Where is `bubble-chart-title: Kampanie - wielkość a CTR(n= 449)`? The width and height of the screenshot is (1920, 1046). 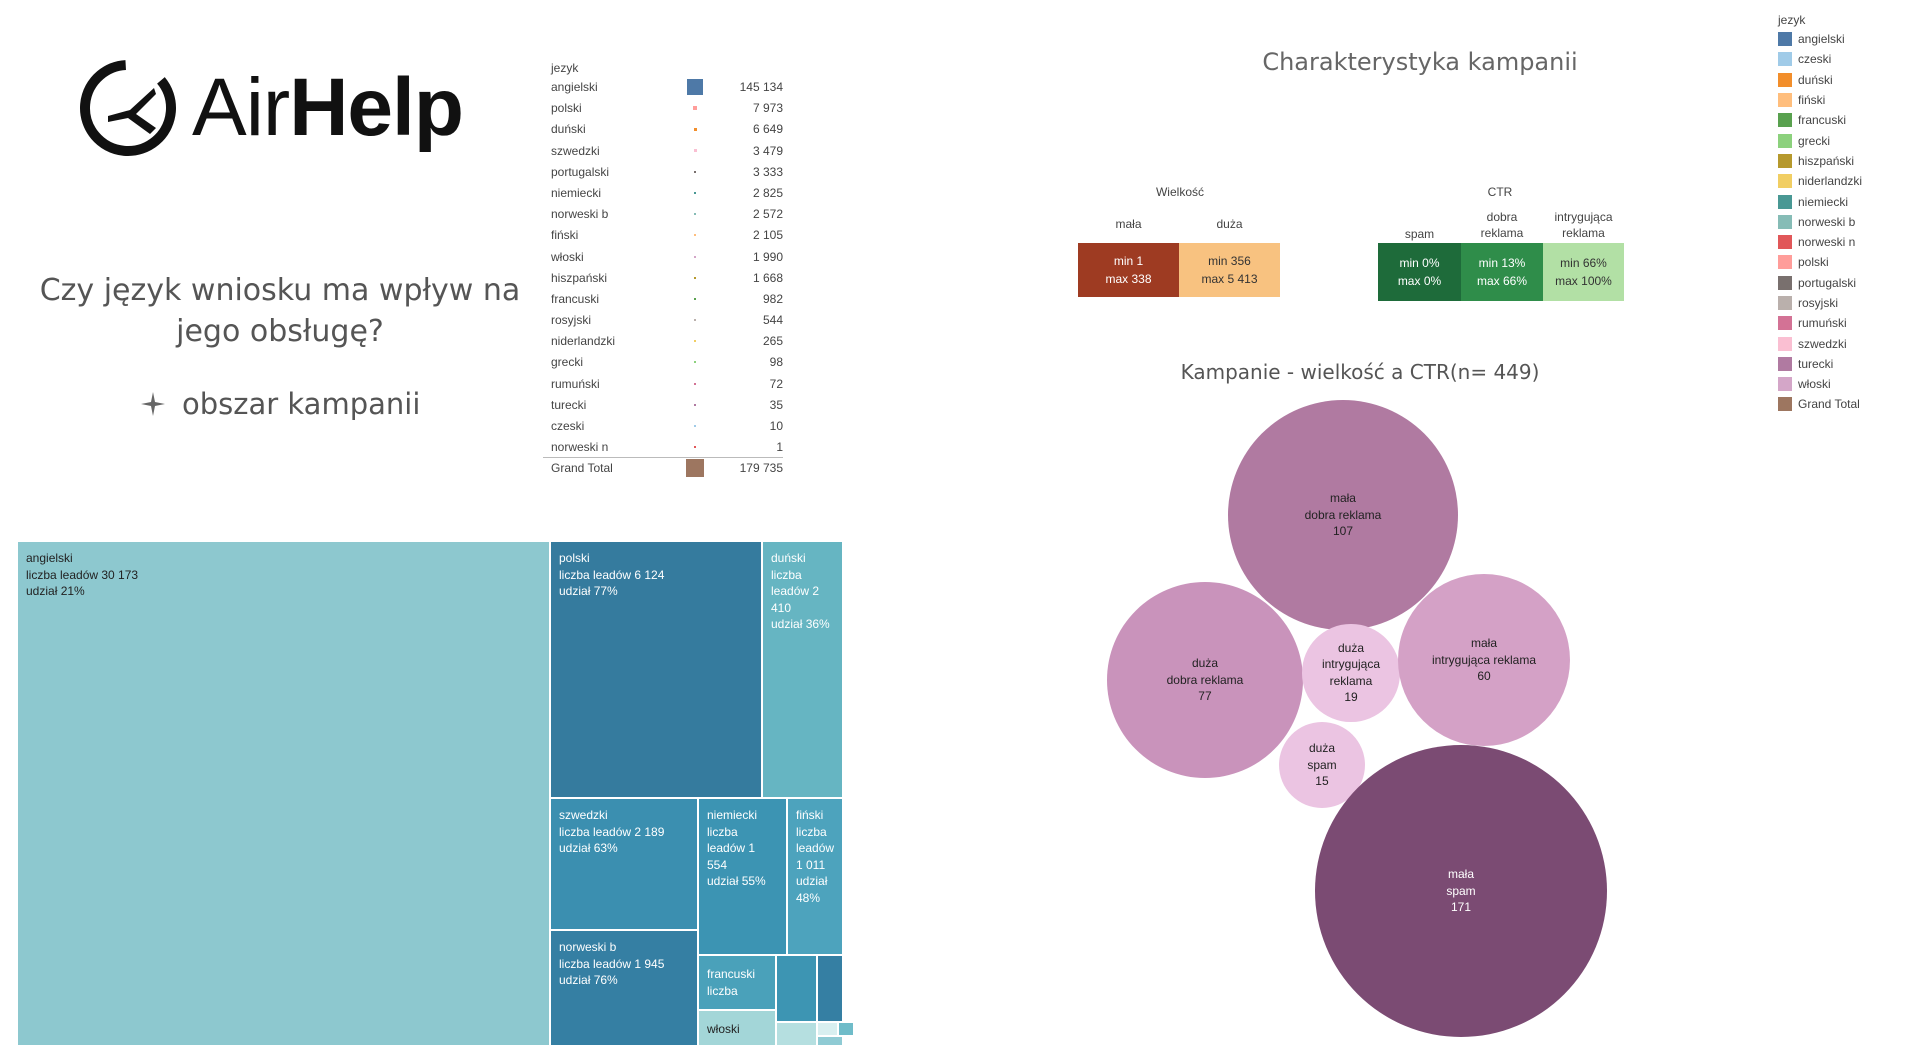 bubble-chart-title: Kampanie - wielkość a CTR(n= 449) is located at coordinates (1360, 372).